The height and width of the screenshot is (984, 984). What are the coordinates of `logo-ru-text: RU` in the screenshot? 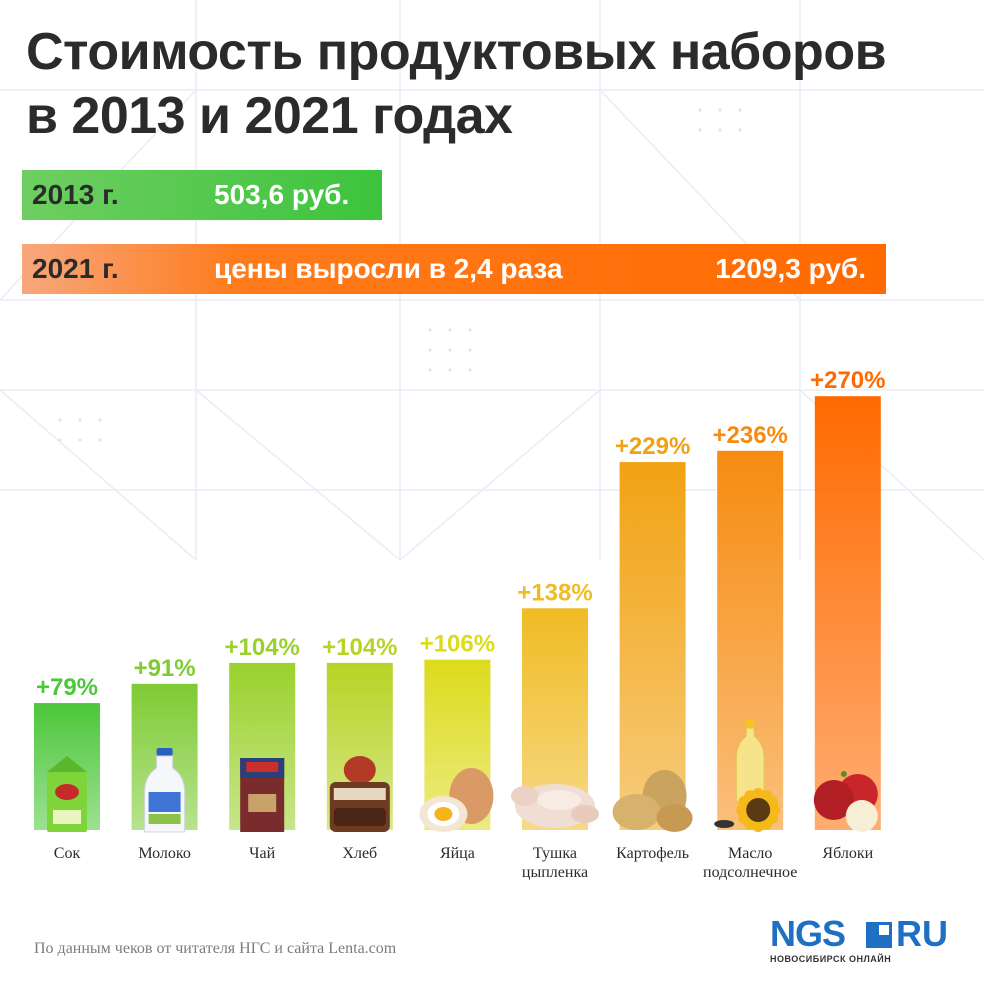 It's located at (922, 933).